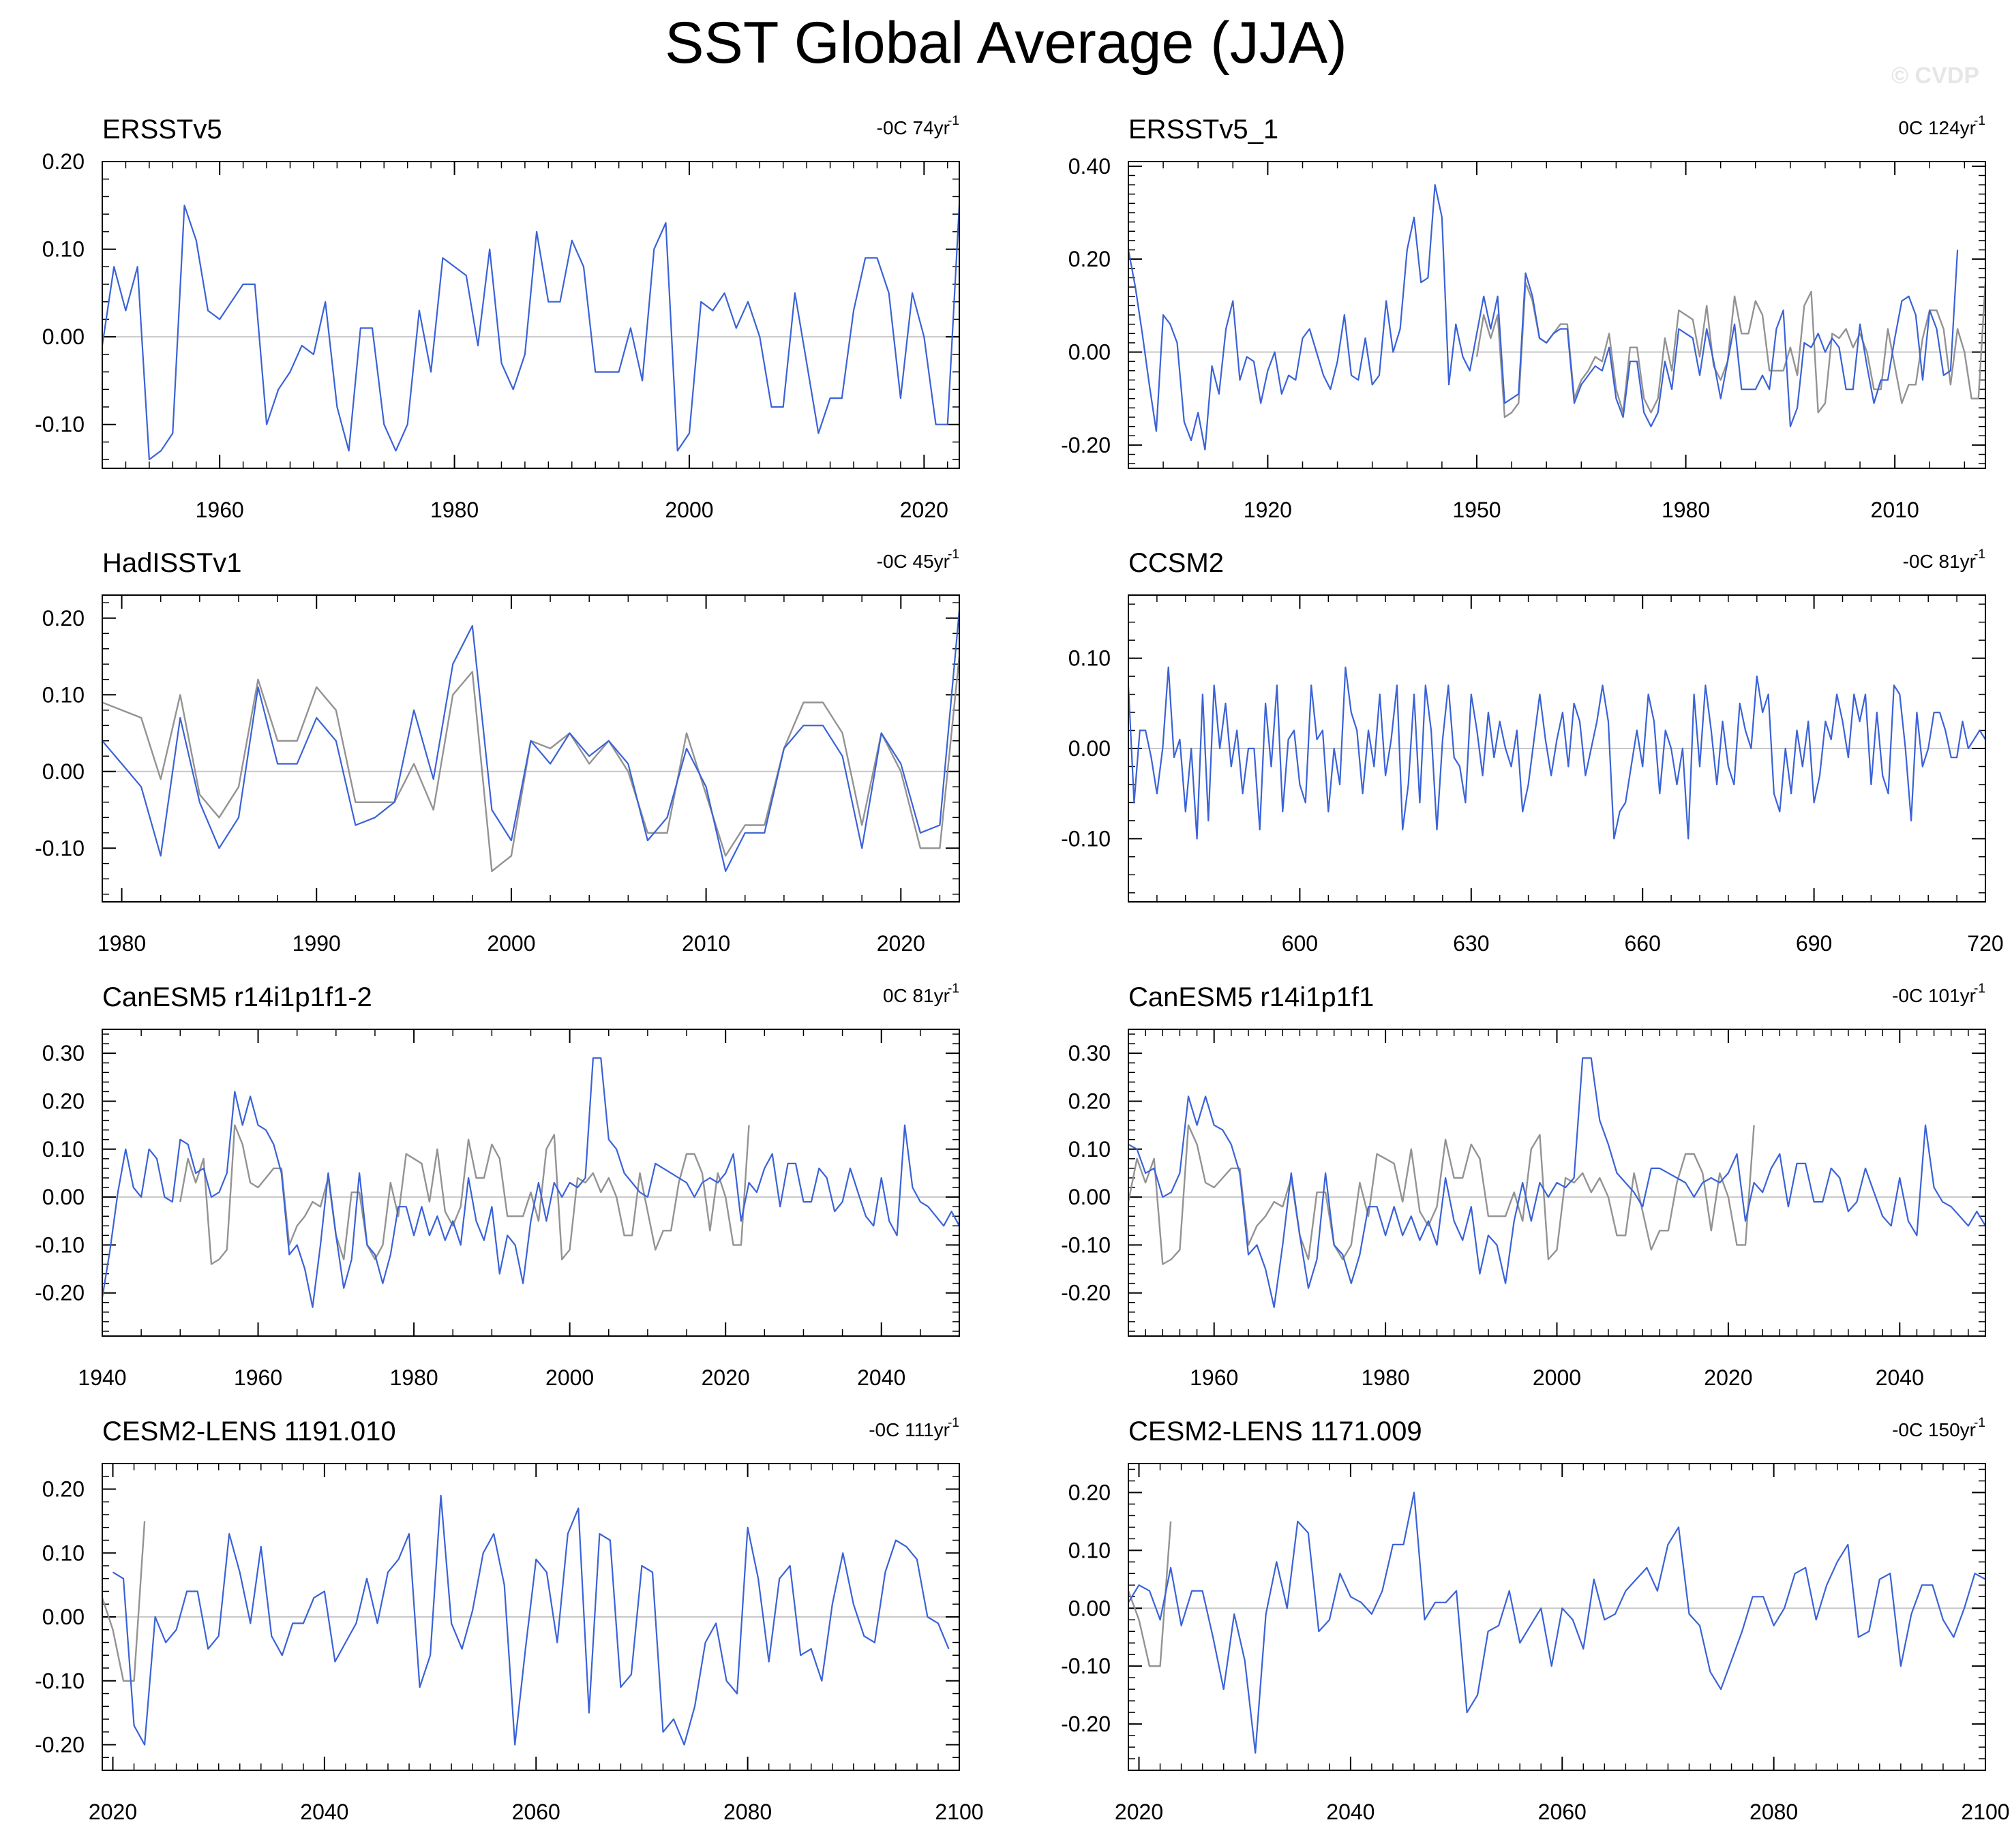 The image size is (2012, 1848). I want to click on watermark: © CVDP, so click(1935, 76).